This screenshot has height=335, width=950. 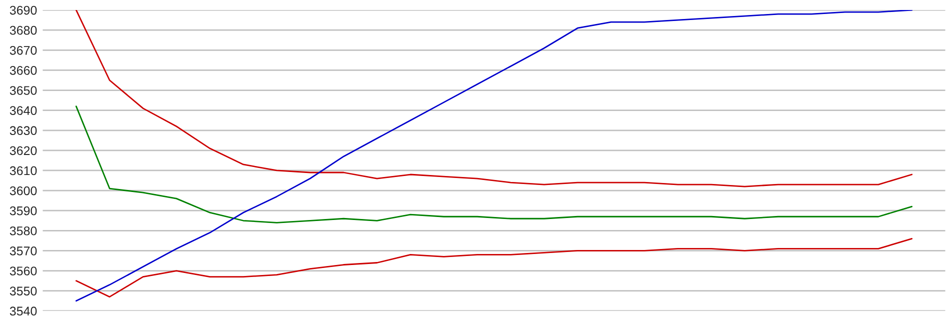 I want to click on y-tick-label: 3670, so click(x=23, y=50).